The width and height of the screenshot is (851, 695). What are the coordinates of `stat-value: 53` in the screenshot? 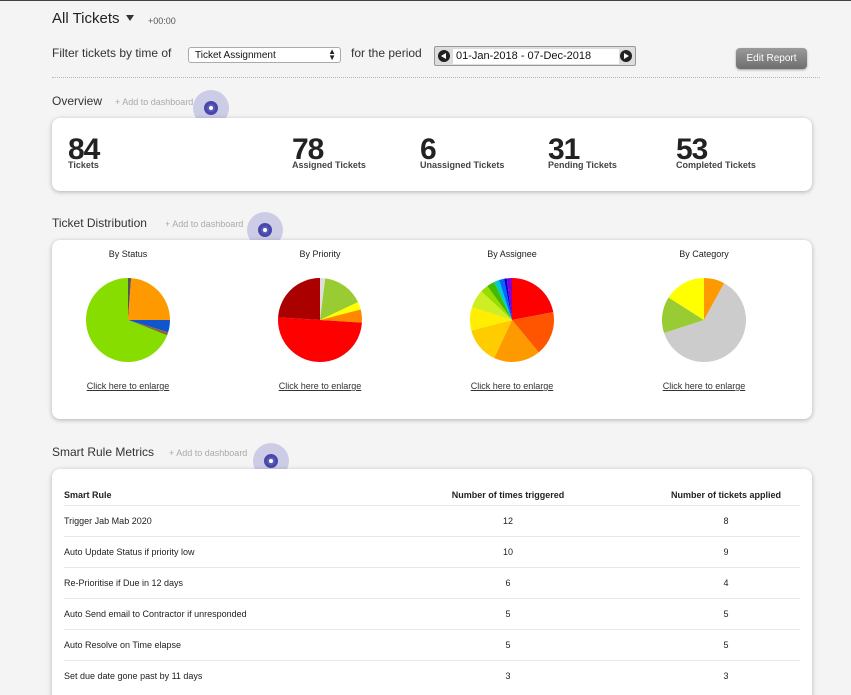 It's located at (692, 149).